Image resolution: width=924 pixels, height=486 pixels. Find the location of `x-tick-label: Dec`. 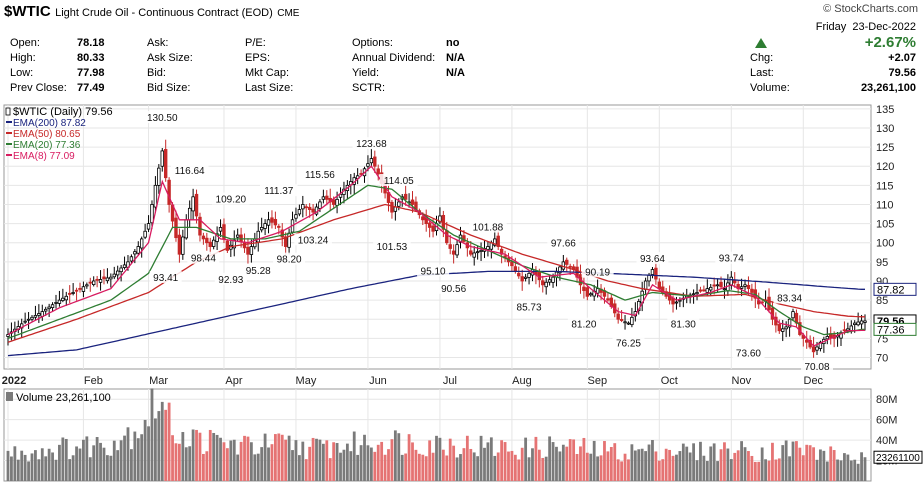

x-tick-label: Dec is located at coordinates (814, 381).